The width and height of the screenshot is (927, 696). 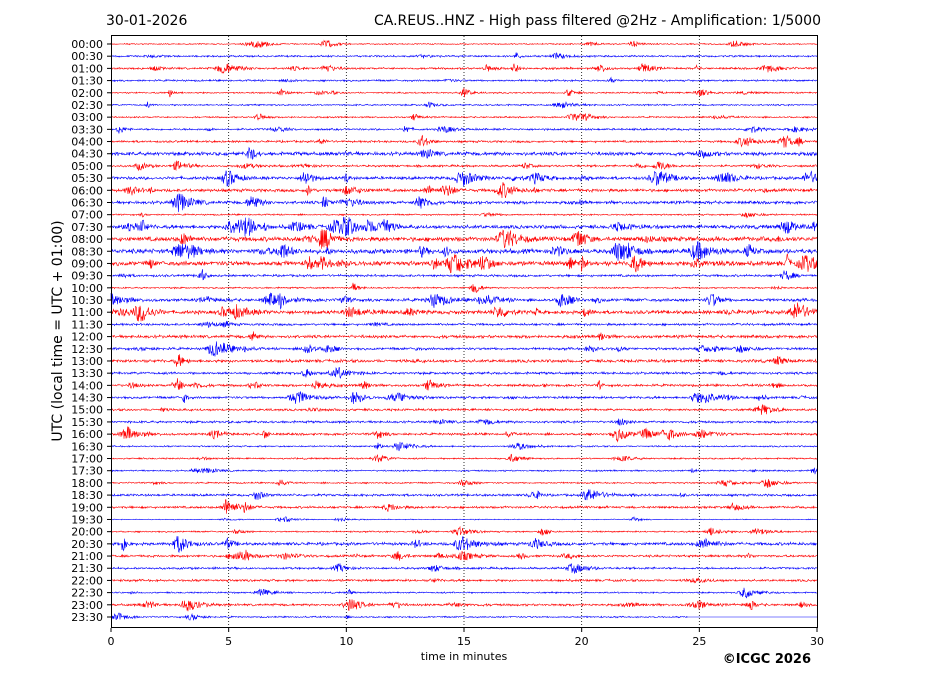 I want to click on y-tick-label: 02:30, so click(x=87, y=105).